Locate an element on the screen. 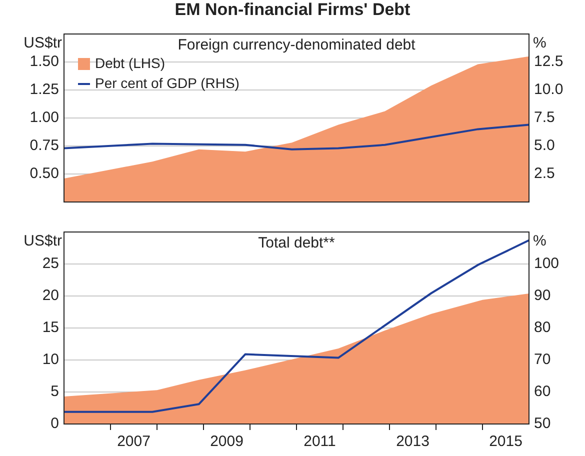 The height and width of the screenshot is (456, 585). y2-tick-label: 60 is located at coordinates (542, 391).